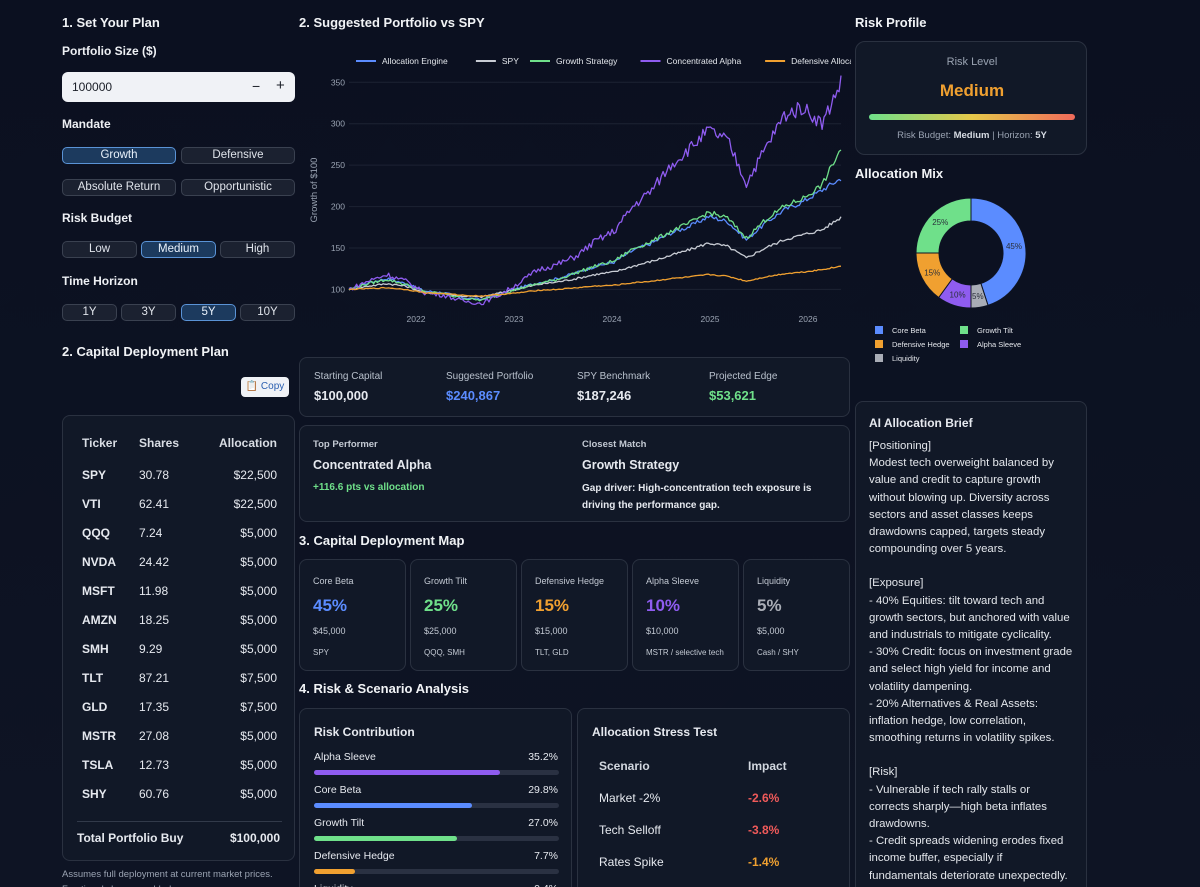 The image size is (1200, 887). What do you see at coordinates (900, 446) in the screenshot?
I see `brief-paragraph: [Positioning]` at bounding box center [900, 446].